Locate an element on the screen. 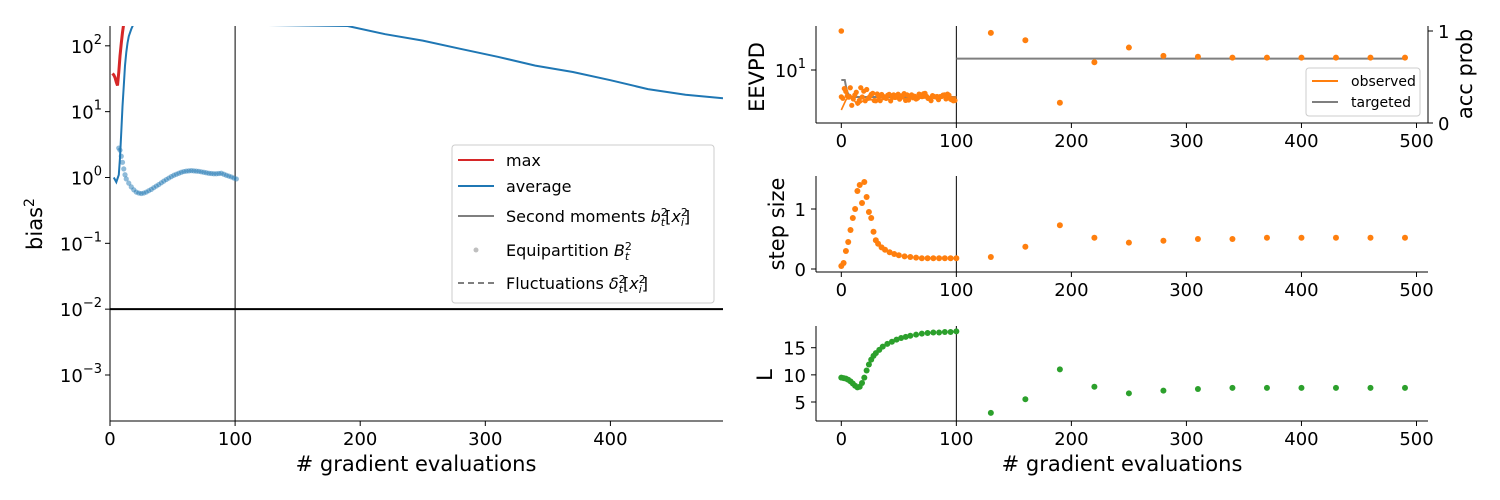 This screenshot has height=500, width=1500. eevpd-legend: observed targeted is located at coordinates (1363, 92).